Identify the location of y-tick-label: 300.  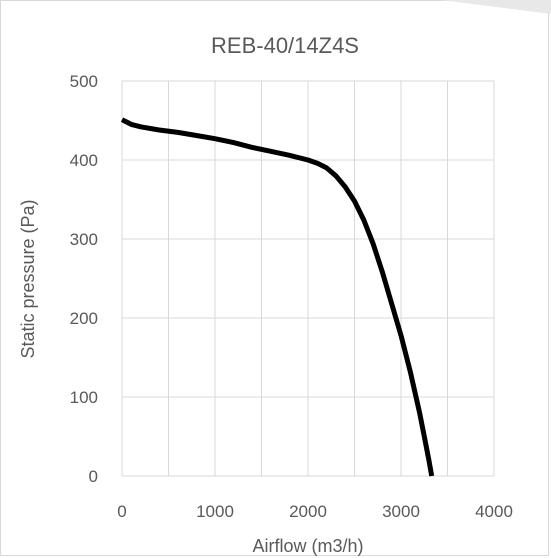
(84, 239).